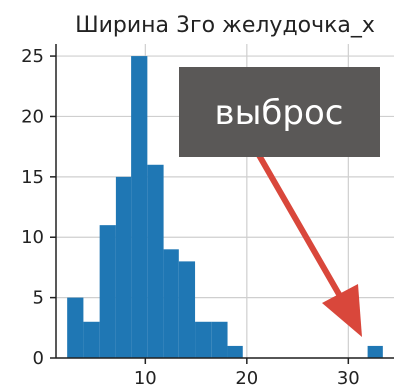 The width and height of the screenshot is (396, 389). I want to click on annotation-text: выброс, so click(279, 113).